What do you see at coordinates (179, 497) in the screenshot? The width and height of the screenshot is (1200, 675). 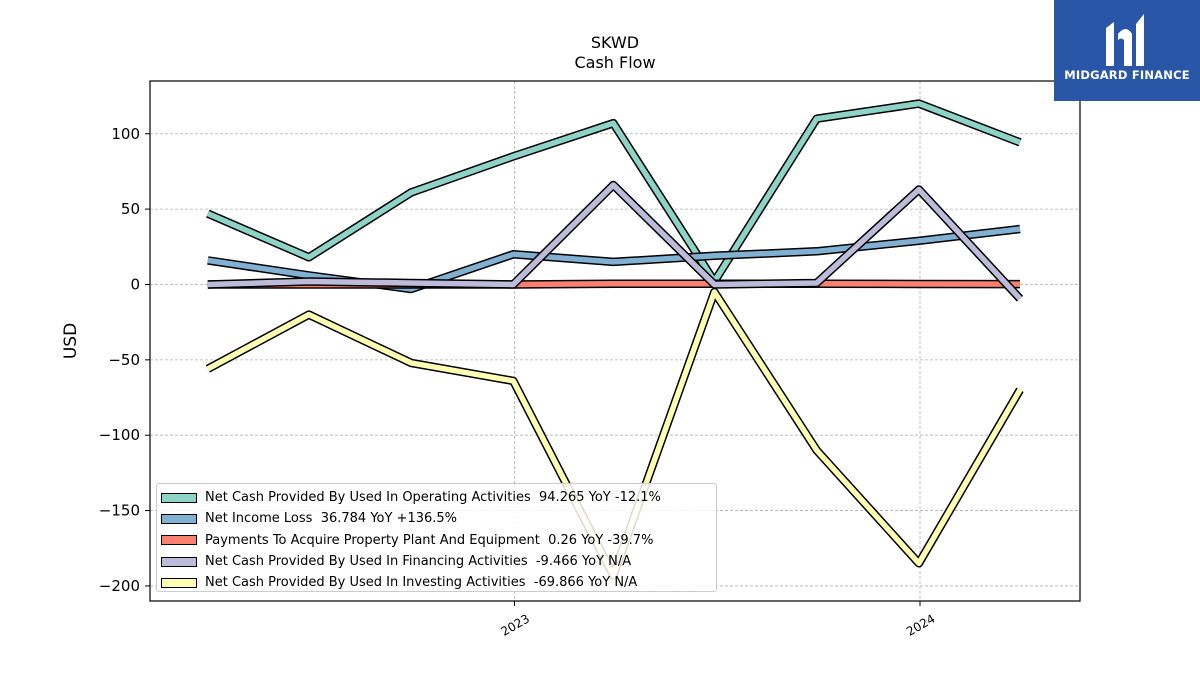 I see `legend-swatch-operating` at bounding box center [179, 497].